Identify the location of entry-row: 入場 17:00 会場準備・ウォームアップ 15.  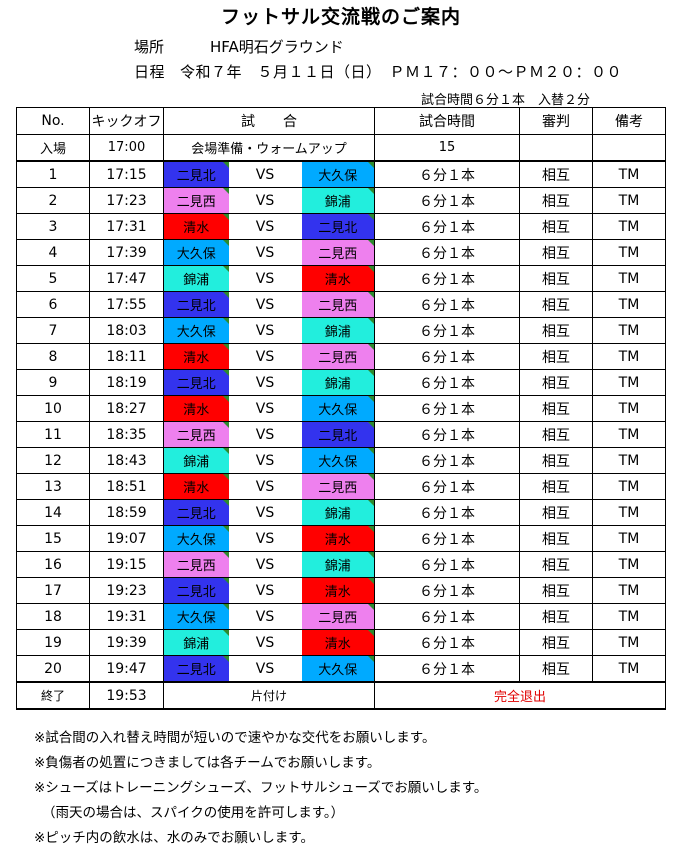
(341, 148).